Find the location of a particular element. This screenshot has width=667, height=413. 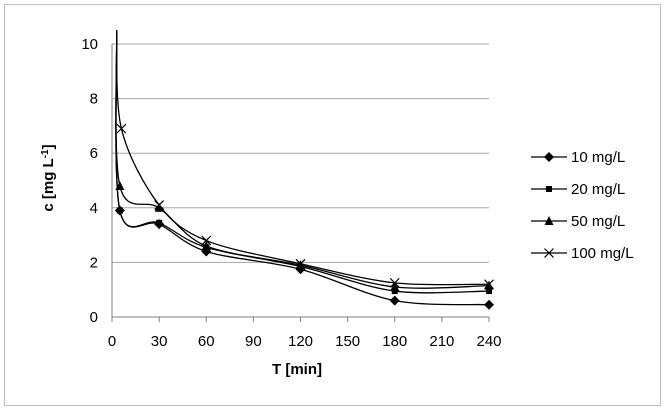

legend-label-3: 100 mg/L is located at coordinates (602, 253).